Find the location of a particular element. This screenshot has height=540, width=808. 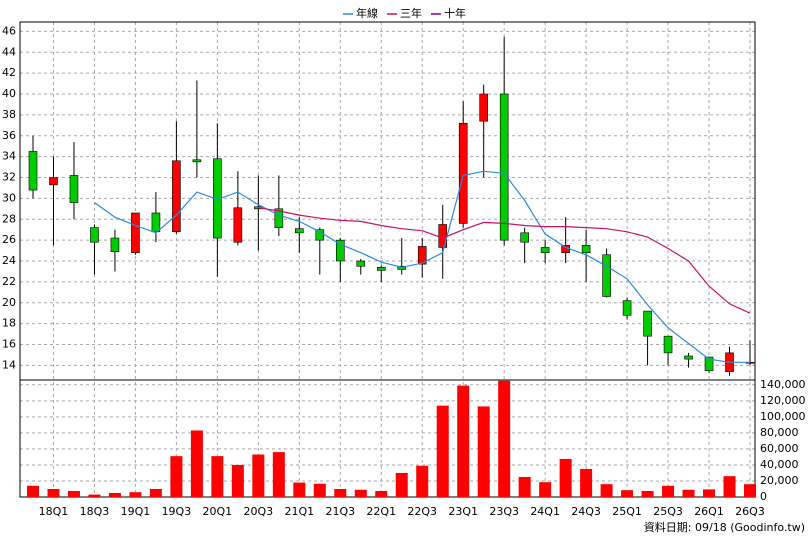

x-tick-label: 24Q1 is located at coordinates (545, 511).